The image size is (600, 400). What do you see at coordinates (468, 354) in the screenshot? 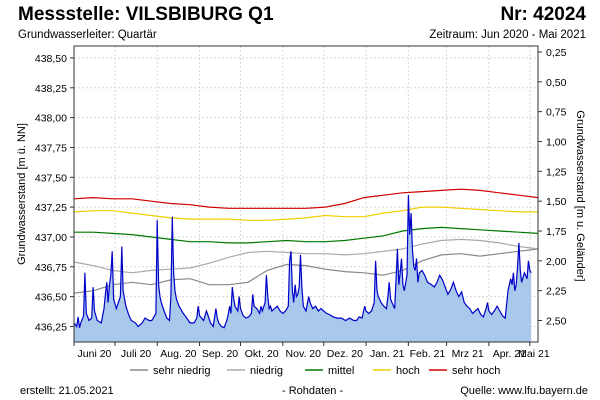
I see `x-tick-label: Mrz 21` at bounding box center [468, 354].